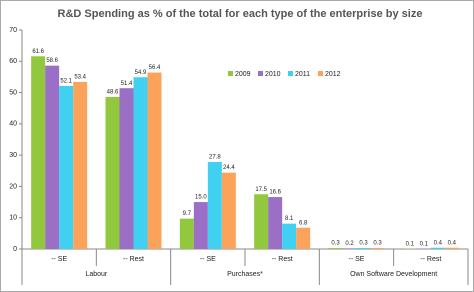  What do you see at coordinates (215, 158) in the screenshot?
I see `value-label: 27.8` at bounding box center [215, 158].